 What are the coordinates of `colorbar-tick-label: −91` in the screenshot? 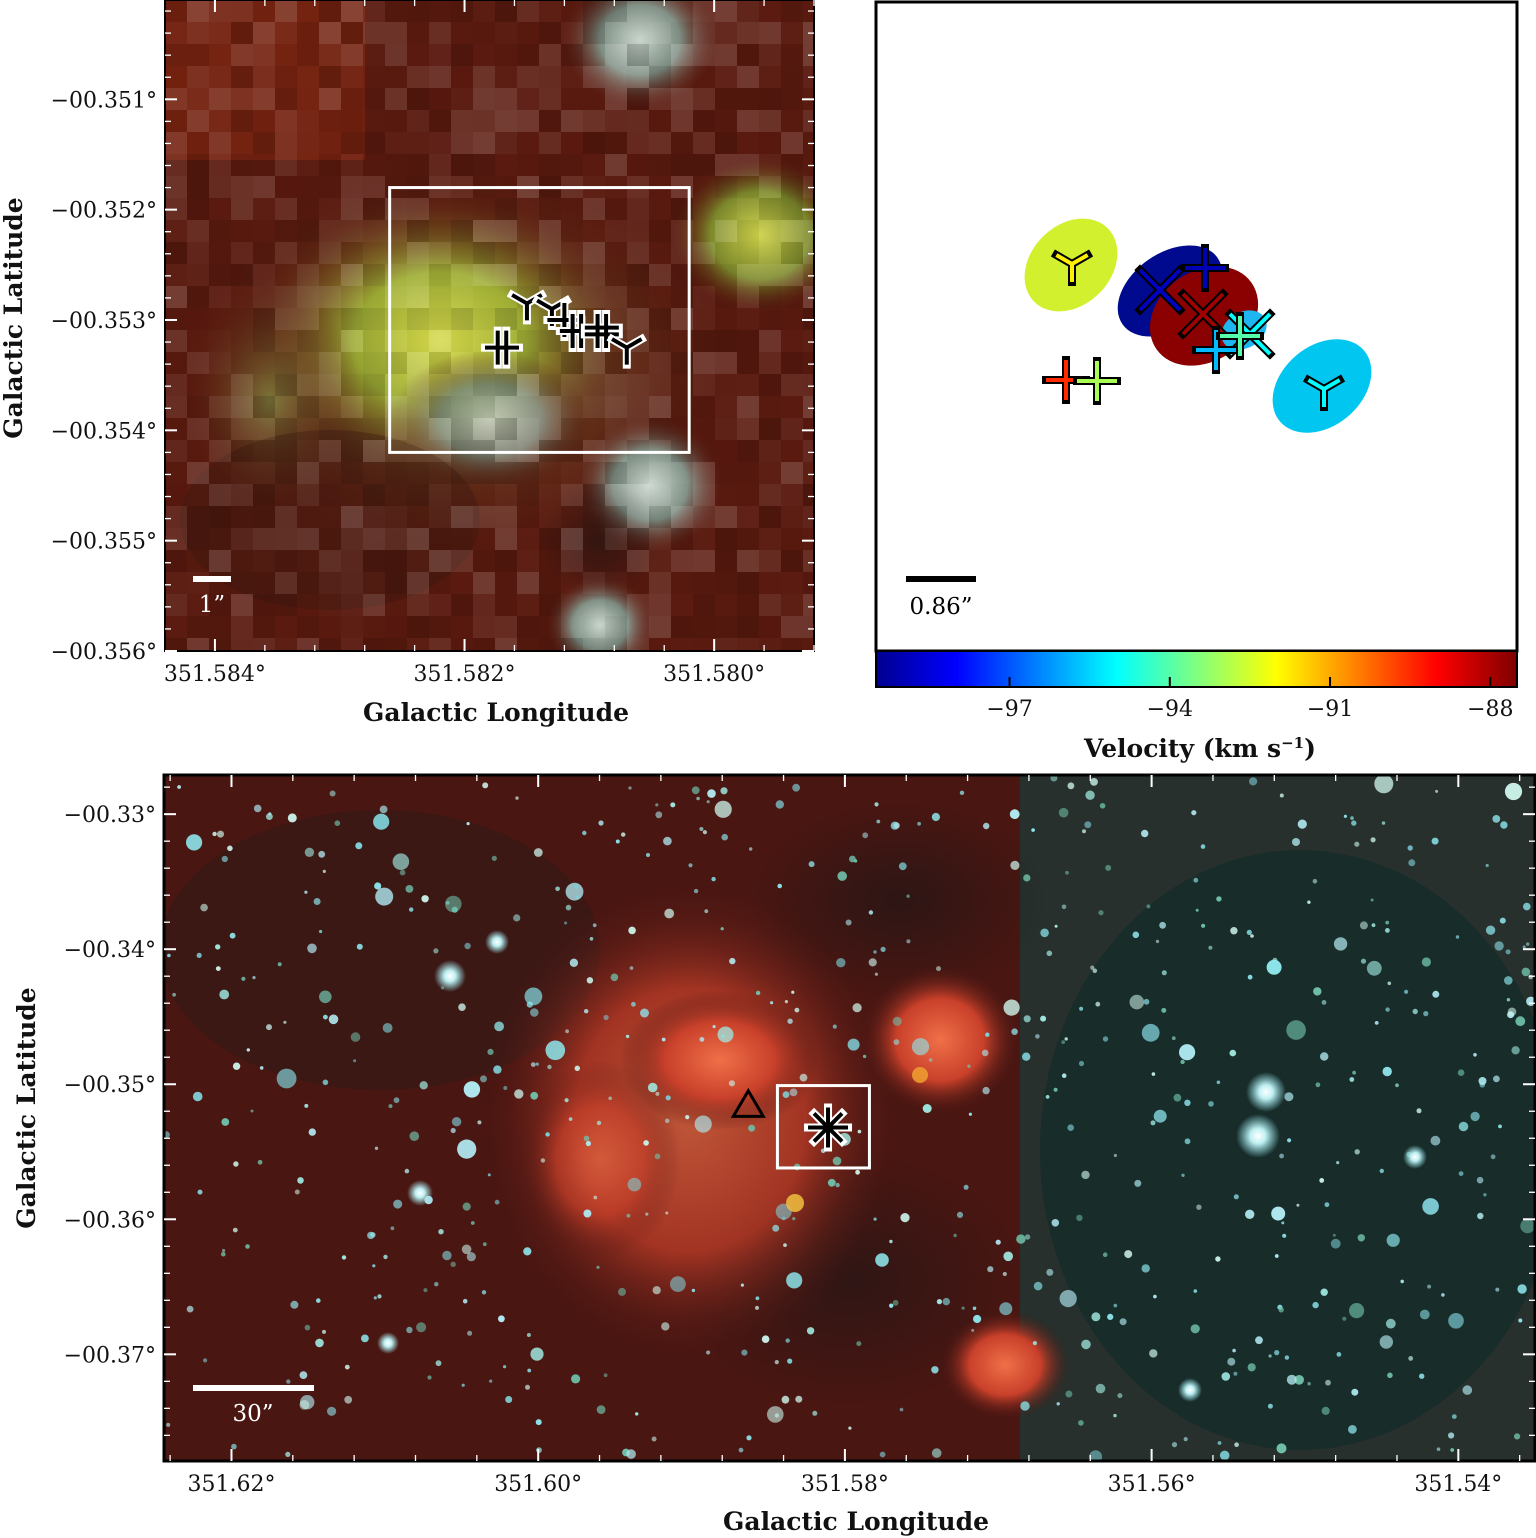 It's located at (1330, 709).